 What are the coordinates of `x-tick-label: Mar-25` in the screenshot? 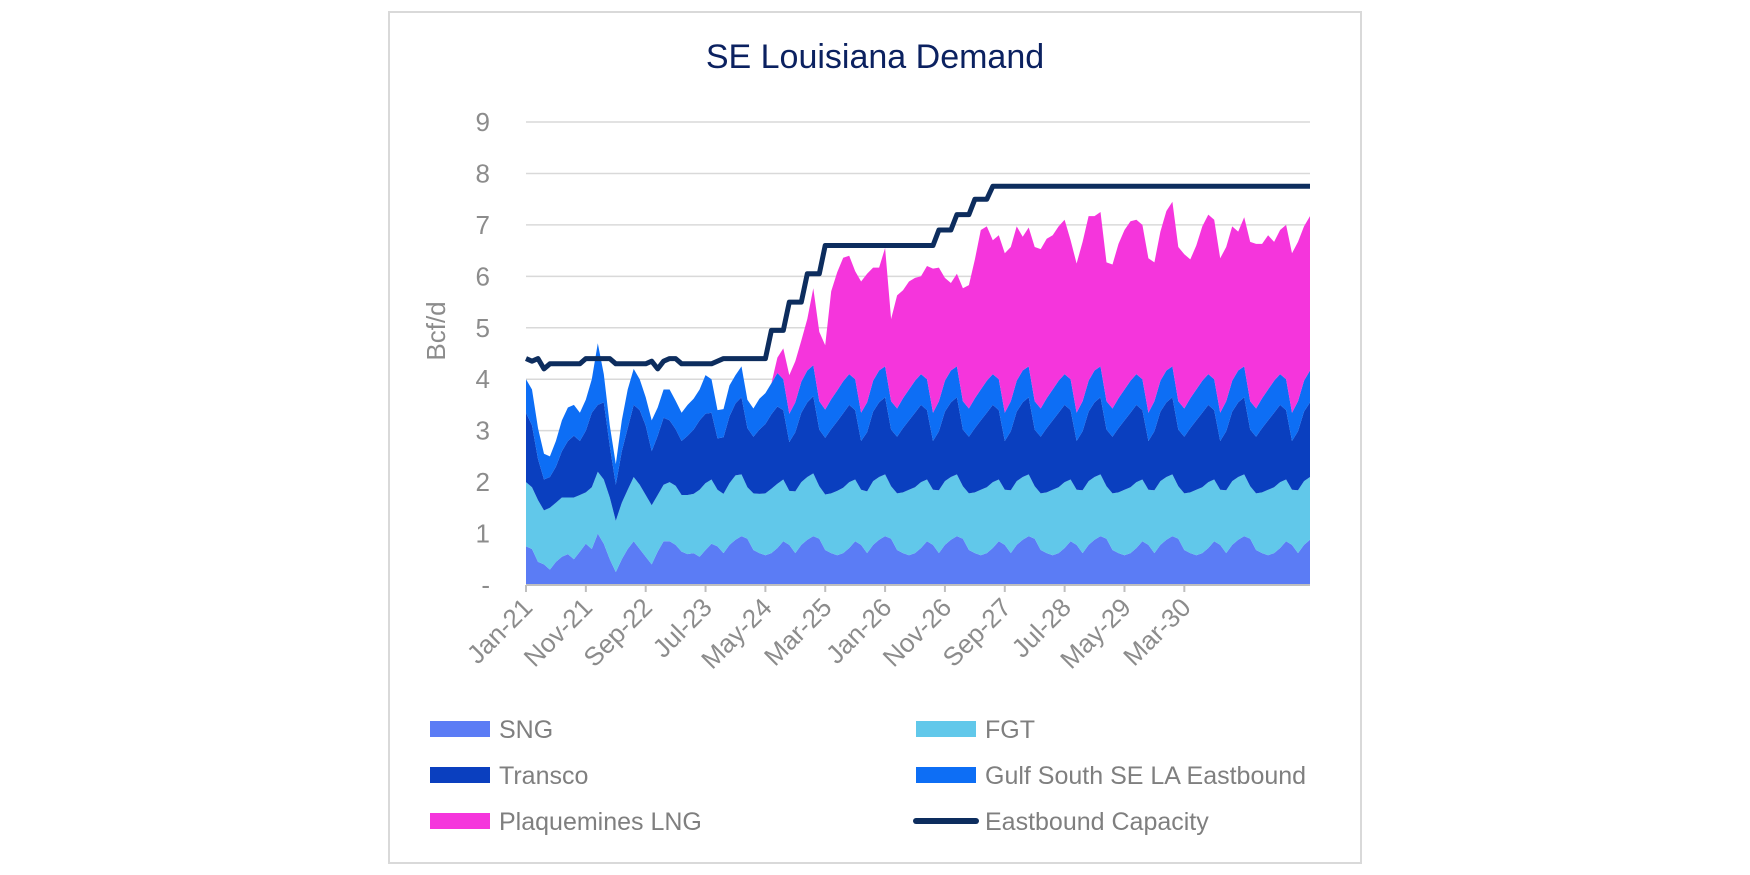 It's located at (797, 631).